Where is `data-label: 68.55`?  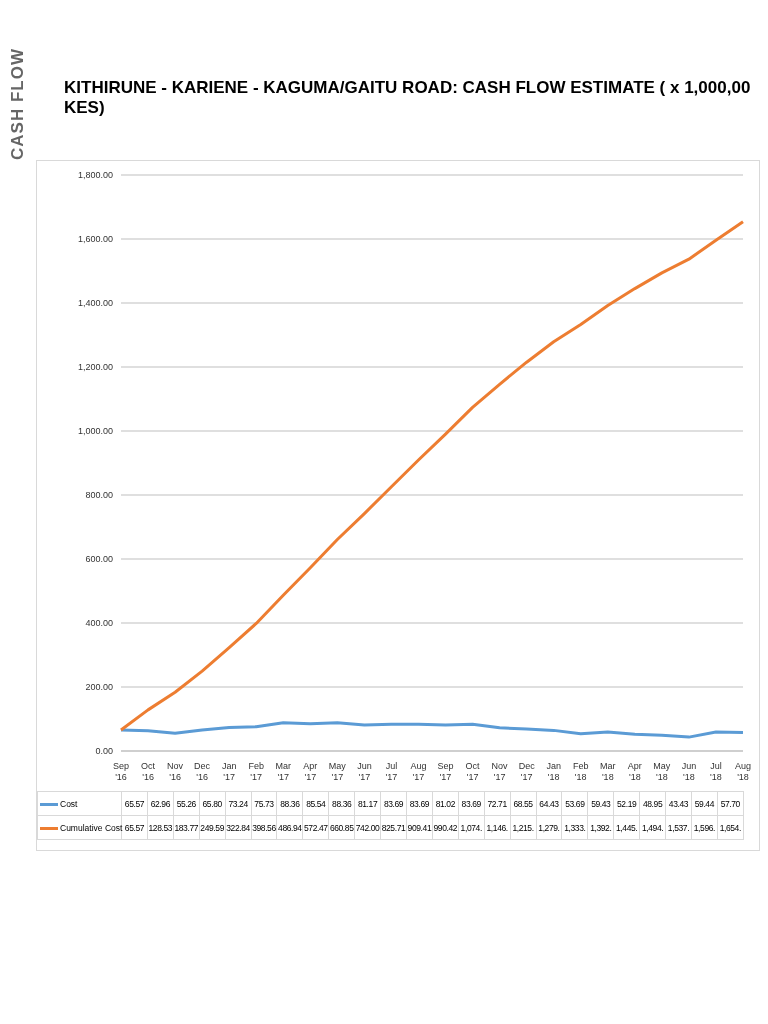 data-label: 68.55 is located at coordinates (523, 803).